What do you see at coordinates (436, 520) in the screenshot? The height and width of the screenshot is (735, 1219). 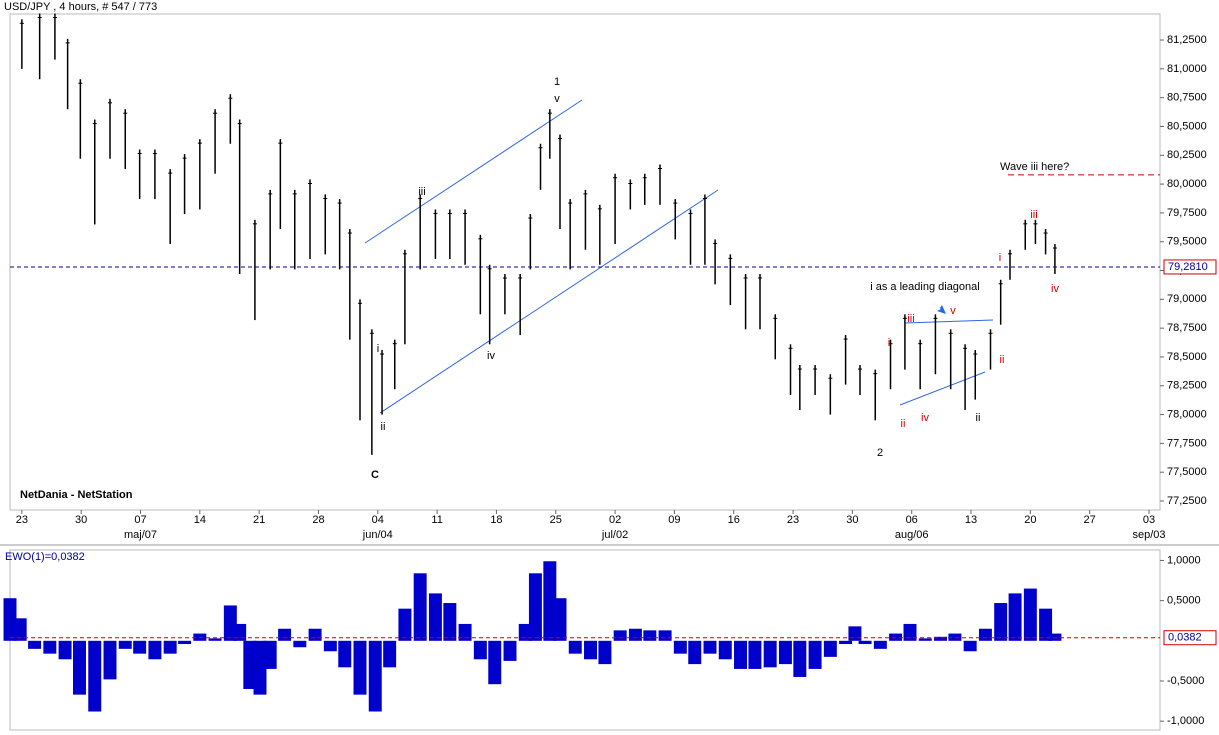 I see `x-tick-label: 11` at bounding box center [436, 520].